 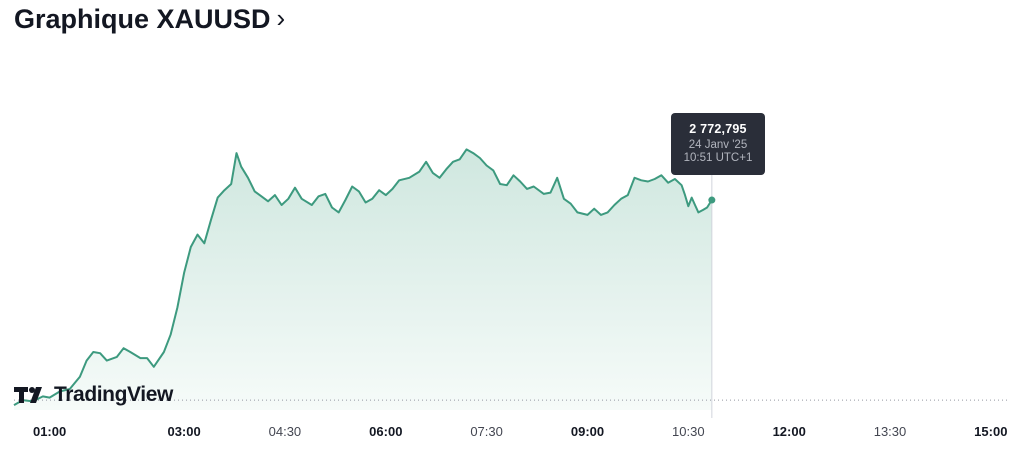 I want to click on x-tick-label: 04:30, so click(x=285, y=431).